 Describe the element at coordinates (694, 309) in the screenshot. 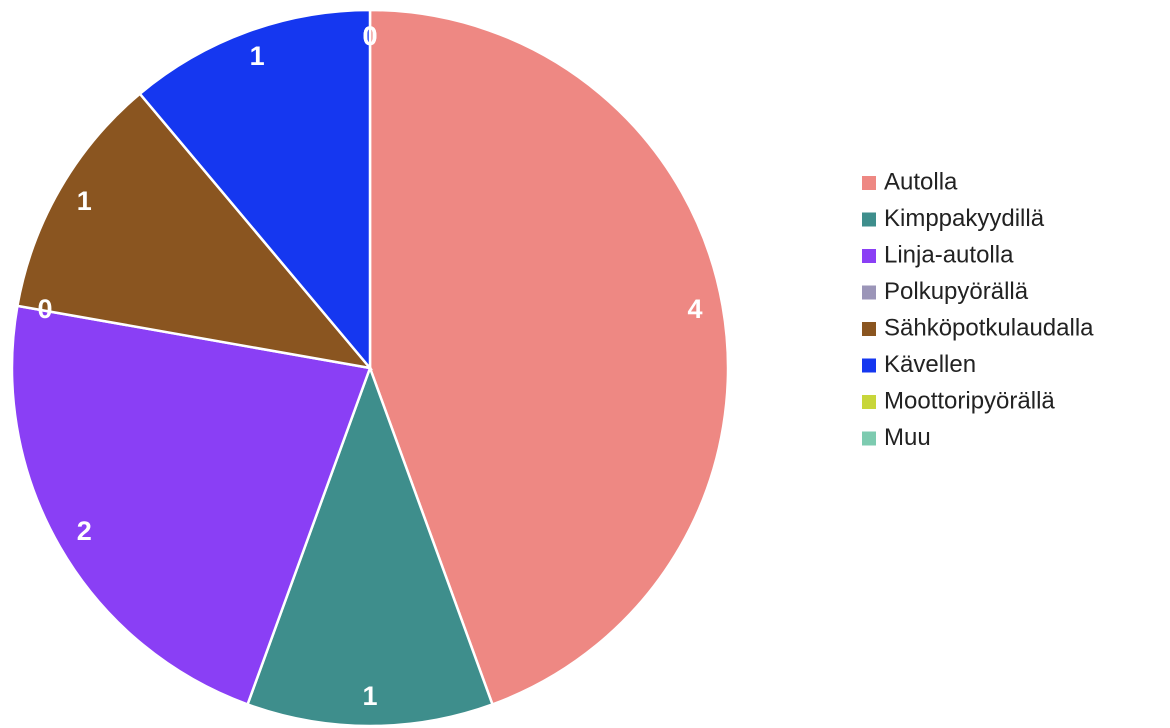

I see `data-label: 4` at that location.